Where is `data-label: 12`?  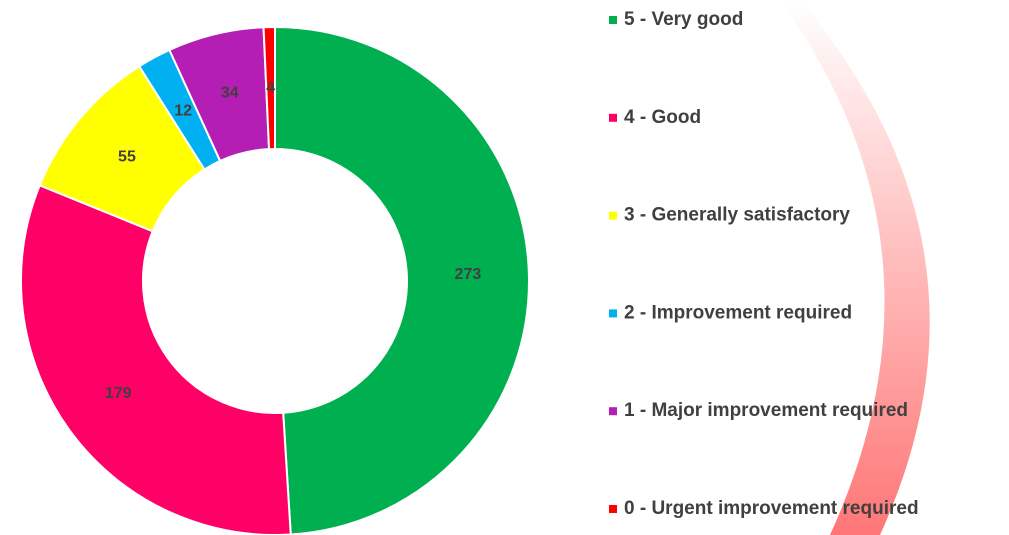
data-label: 12 is located at coordinates (183, 111).